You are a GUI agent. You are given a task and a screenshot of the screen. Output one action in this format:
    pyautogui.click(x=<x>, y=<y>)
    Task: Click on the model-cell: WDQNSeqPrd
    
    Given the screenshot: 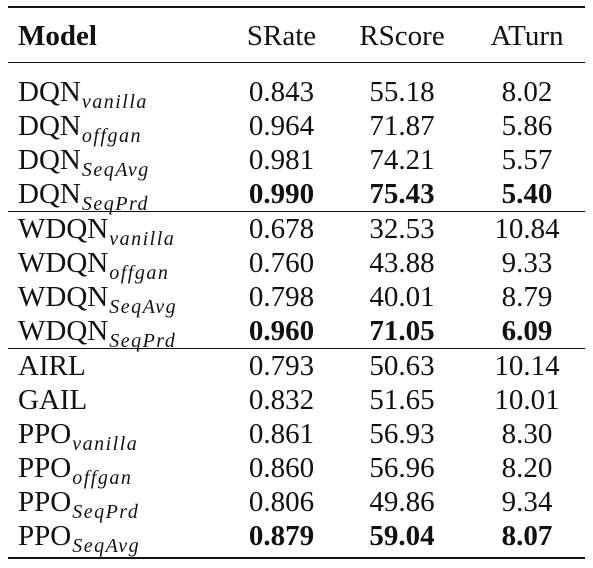 What is the action you would take?
    pyautogui.click(x=118, y=333)
    